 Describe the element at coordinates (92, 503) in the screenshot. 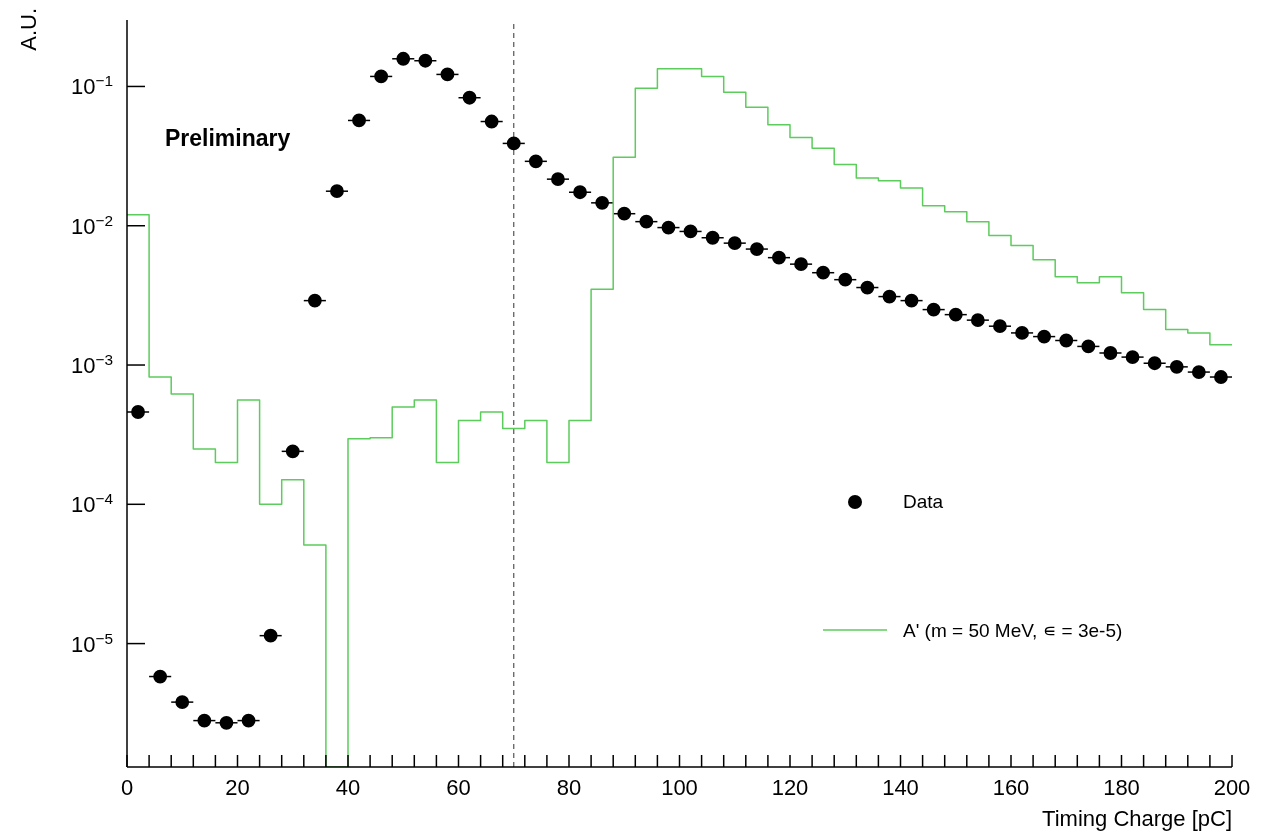

I see `y-tick-label: 10$^{−4}$` at that location.